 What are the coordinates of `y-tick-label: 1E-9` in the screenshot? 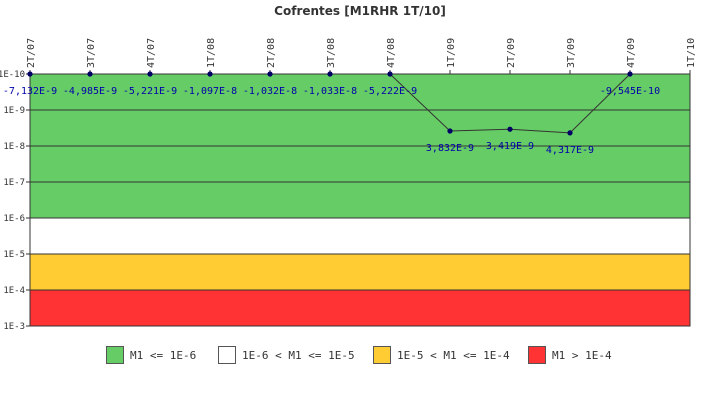 It's located at (14, 111).